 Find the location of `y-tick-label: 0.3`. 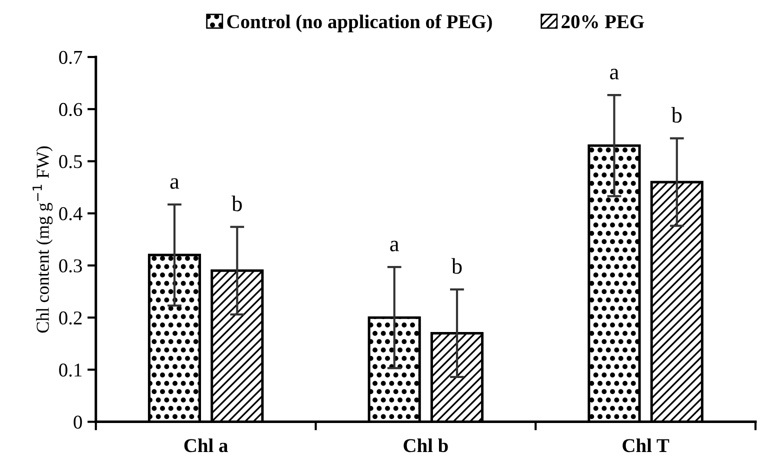

y-tick-label: 0.3 is located at coordinates (70, 265).